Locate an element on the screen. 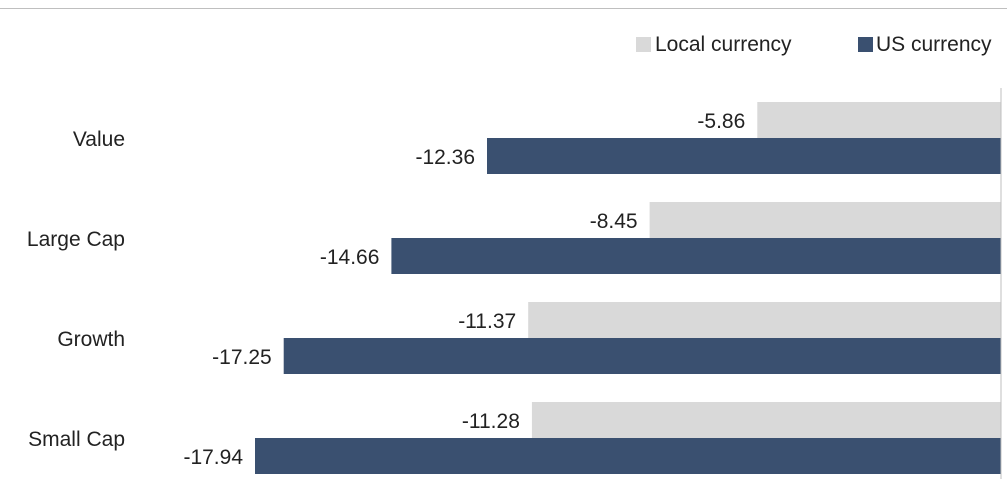 This screenshot has height=479, width=1007. category-label: Growth is located at coordinates (91, 339).